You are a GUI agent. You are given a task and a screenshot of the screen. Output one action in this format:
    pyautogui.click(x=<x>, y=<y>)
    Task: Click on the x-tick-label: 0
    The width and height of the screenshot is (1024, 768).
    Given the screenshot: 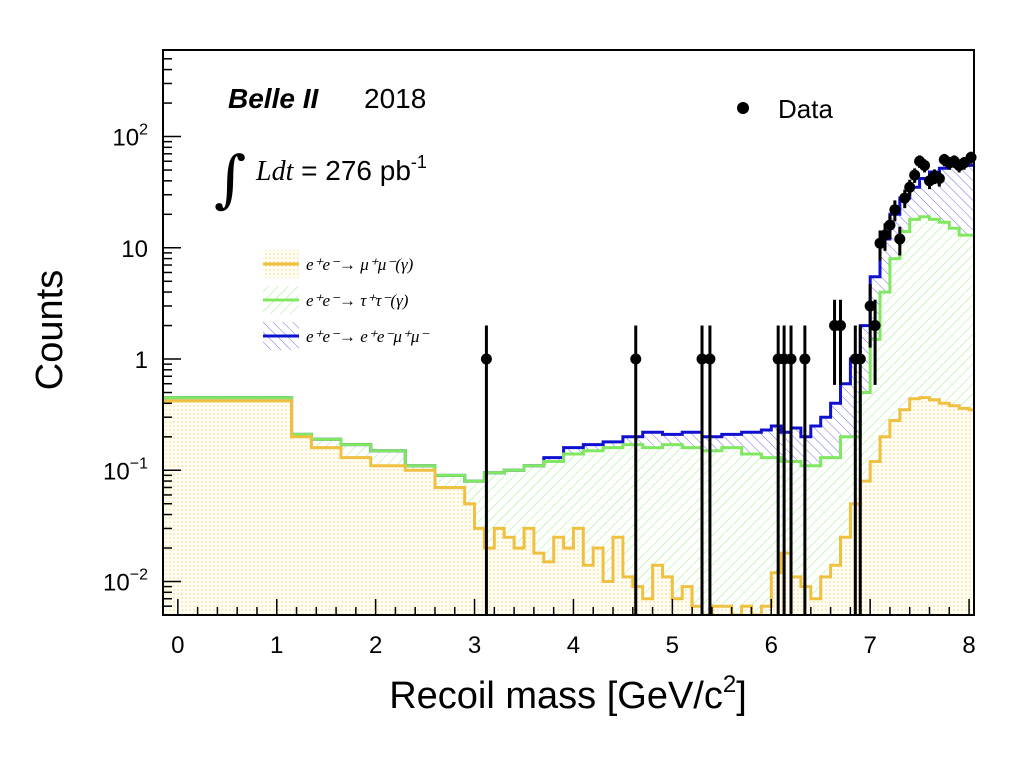 What is the action you would take?
    pyautogui.click(x=177, y=645)
    